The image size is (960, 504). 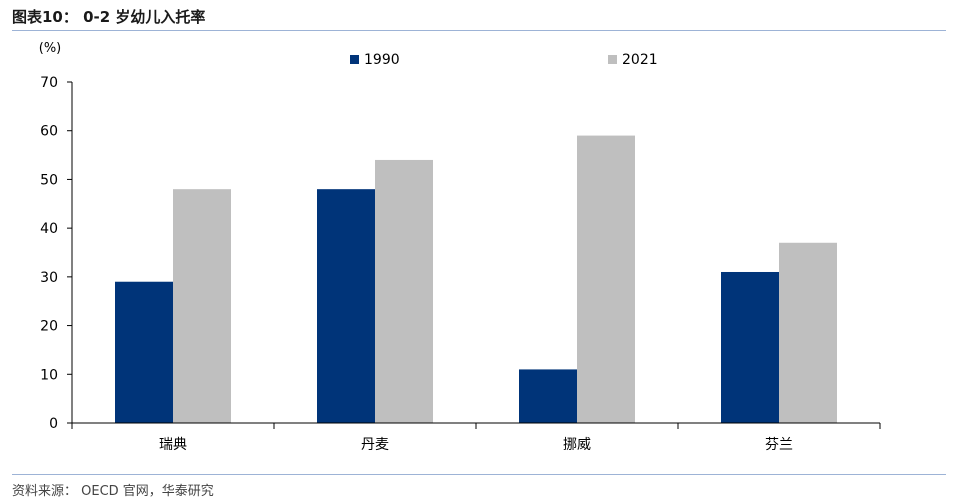 What do you see at coordinates (612, 59) in the screenshot?
I see `legend-swatch-2021` at bounding box center [612, 59].